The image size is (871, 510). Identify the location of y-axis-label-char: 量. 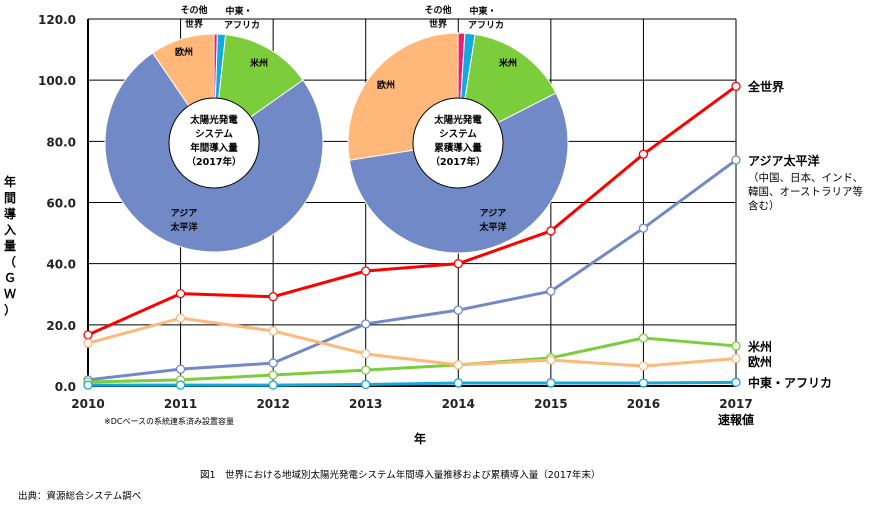
(10, 246).